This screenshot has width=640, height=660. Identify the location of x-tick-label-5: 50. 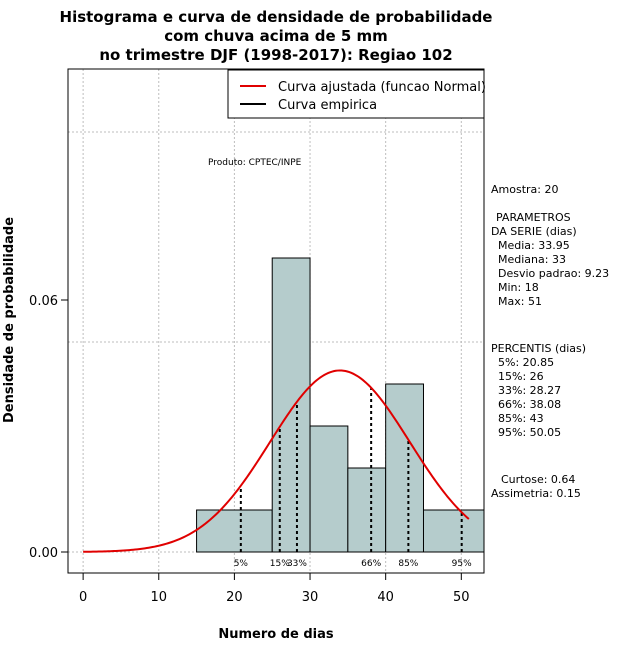
(461, 597).